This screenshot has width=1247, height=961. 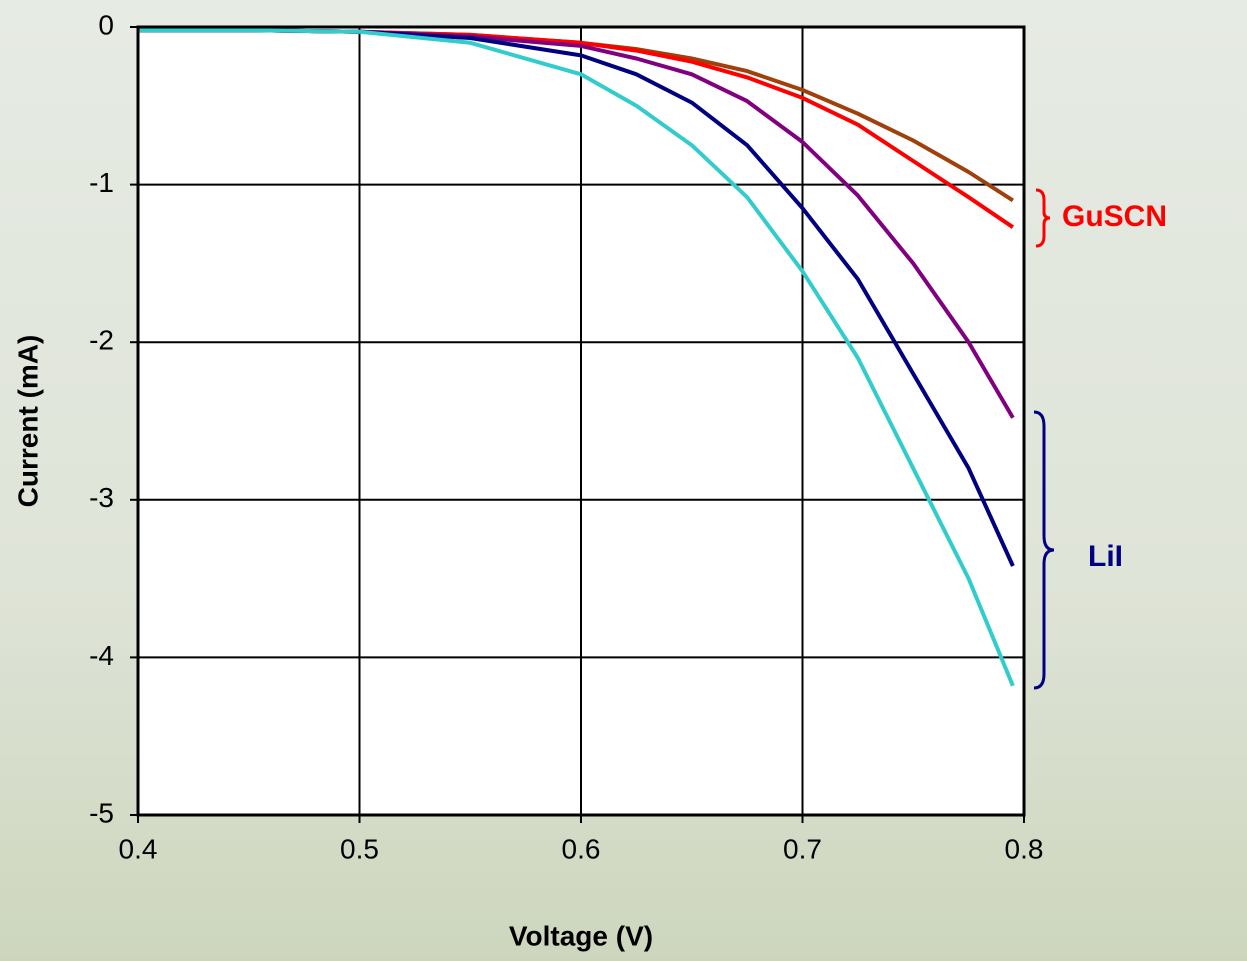 What do you see at coordinates (1024, 848) in the screenshot?
I see `x-tick-label: 0.8` at bounding box center [1024, 848].